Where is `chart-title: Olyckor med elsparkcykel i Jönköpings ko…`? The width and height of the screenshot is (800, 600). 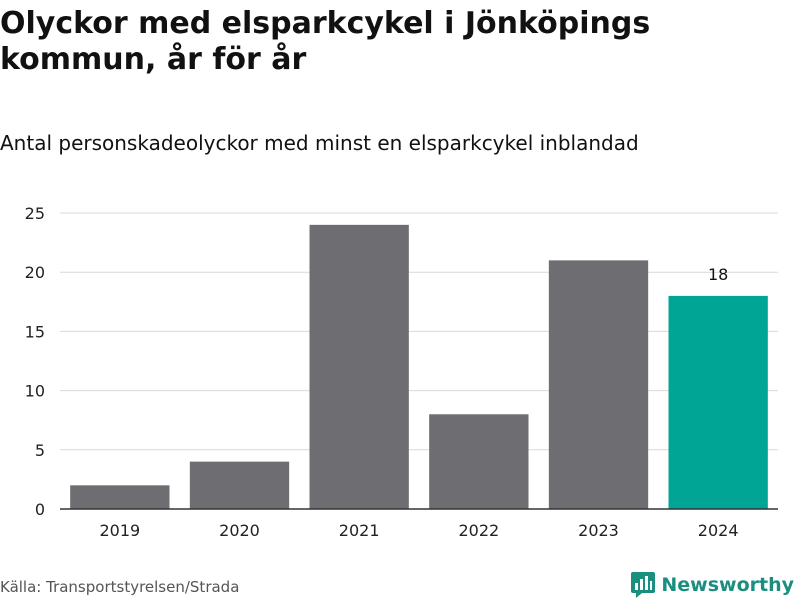 chart-title: Olyckor med elsparkcykel i Jönköpings ko… is located at coordinates (325, 41).